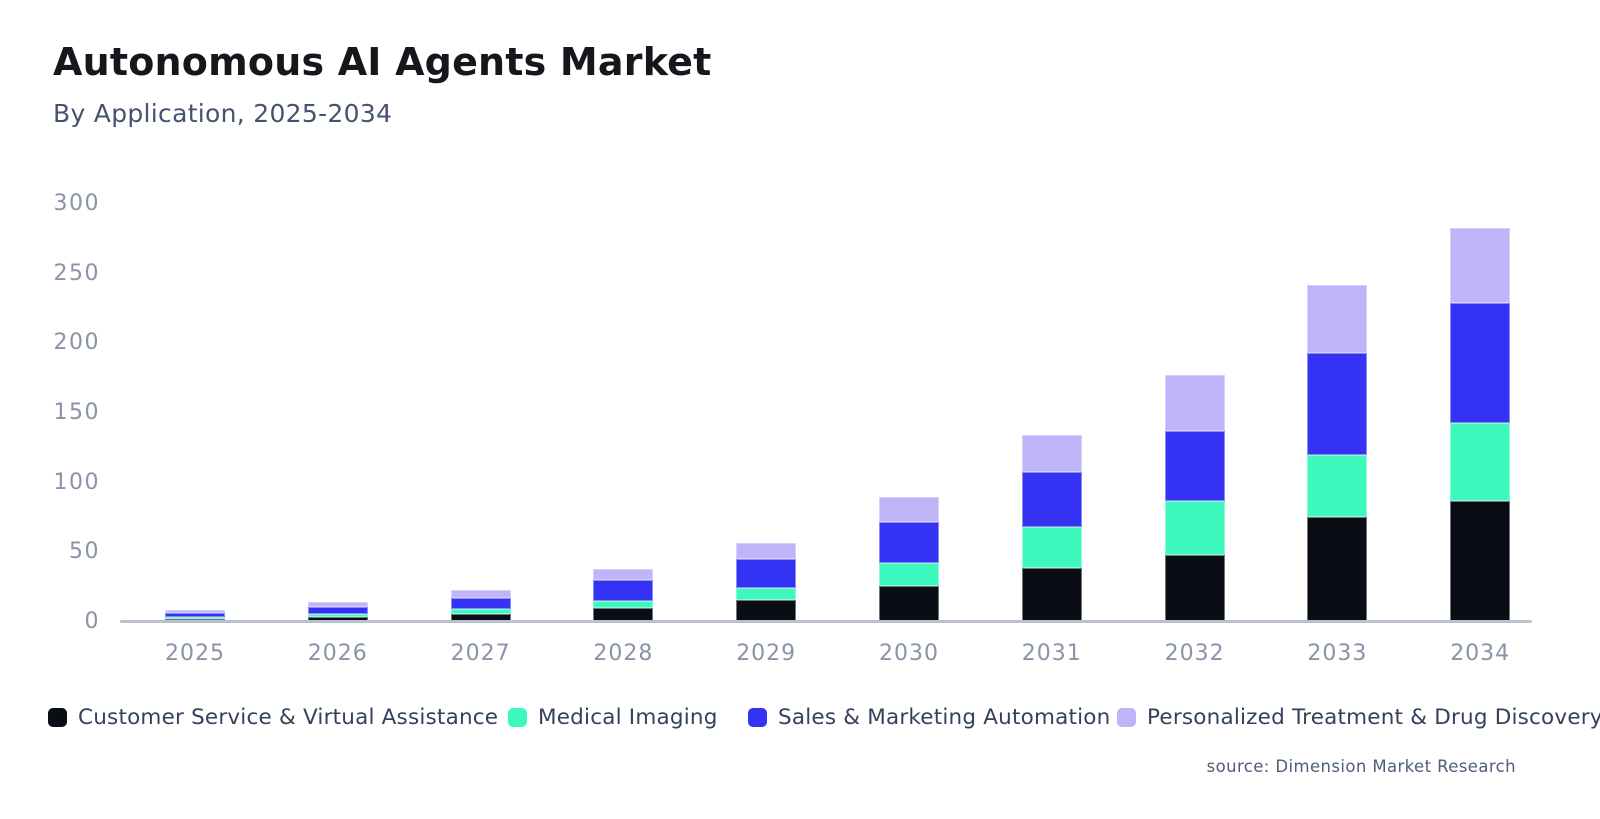 The image size is (1600, 819). What do you see at coordinates (1051, 653) in the screenshot?
I see `x-tick-label-2031: 2031` at bounding box center [1051, 653].